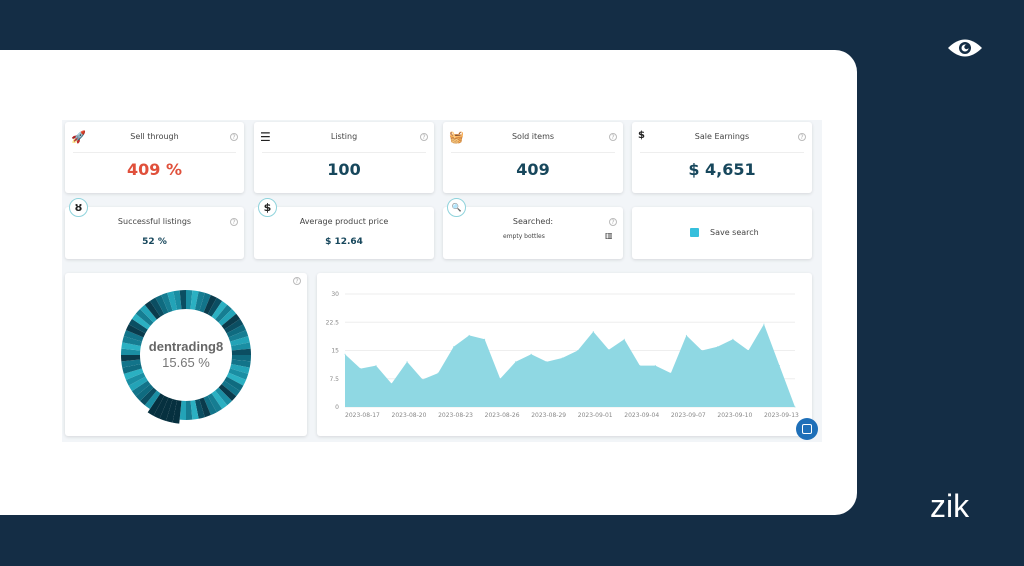  What do you see at coordinates (335, 294) in the screenshot?
I see `y-tick-label: 30` at bounding box center [335, 294].